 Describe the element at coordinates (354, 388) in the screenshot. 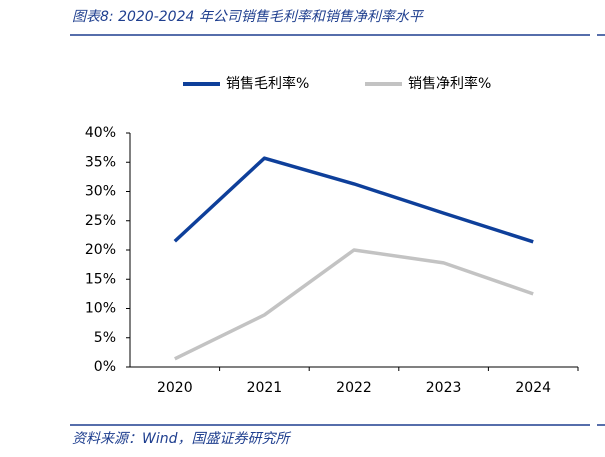

I see `x-tick-label: 2022` at that location.